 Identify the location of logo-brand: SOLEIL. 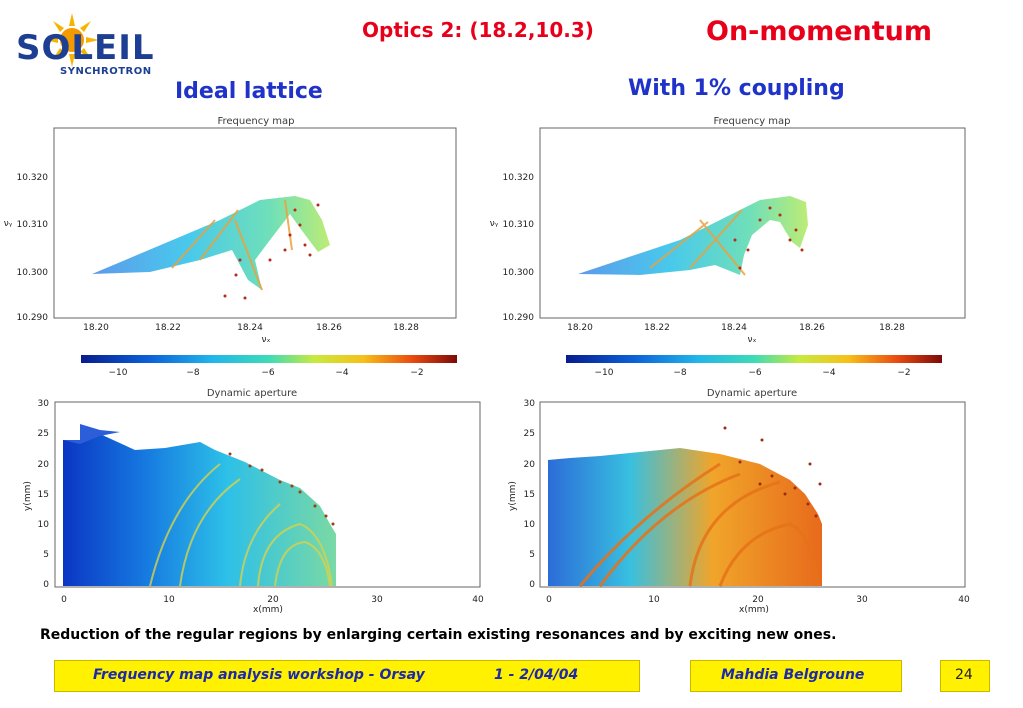
(85, 48).